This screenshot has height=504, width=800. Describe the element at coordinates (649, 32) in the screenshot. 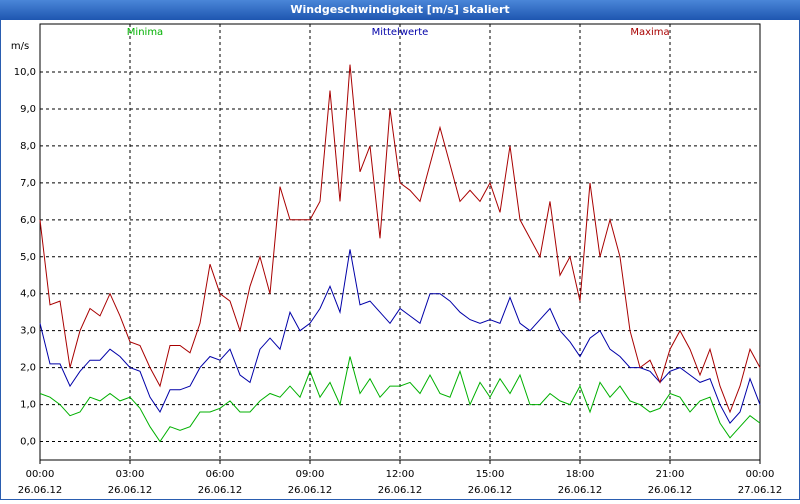

I see `legend-entry: Maxima` at that location.